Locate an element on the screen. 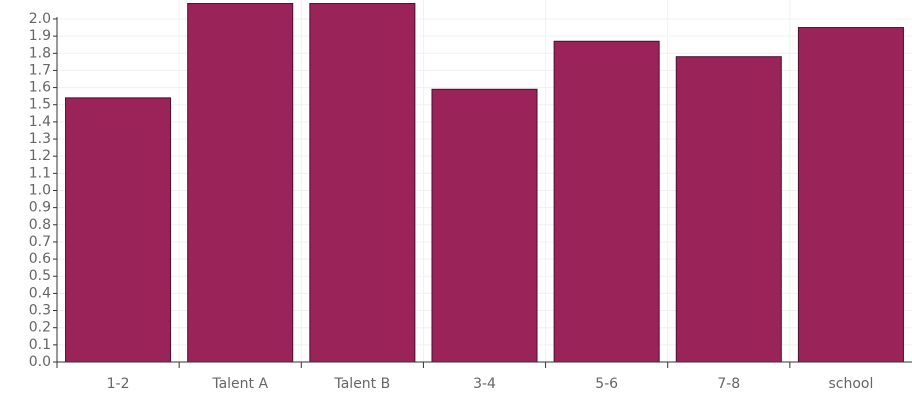 The width and height of the screenshot is (912, 396). x-tick-label: school is located at coordinates (850, 384).